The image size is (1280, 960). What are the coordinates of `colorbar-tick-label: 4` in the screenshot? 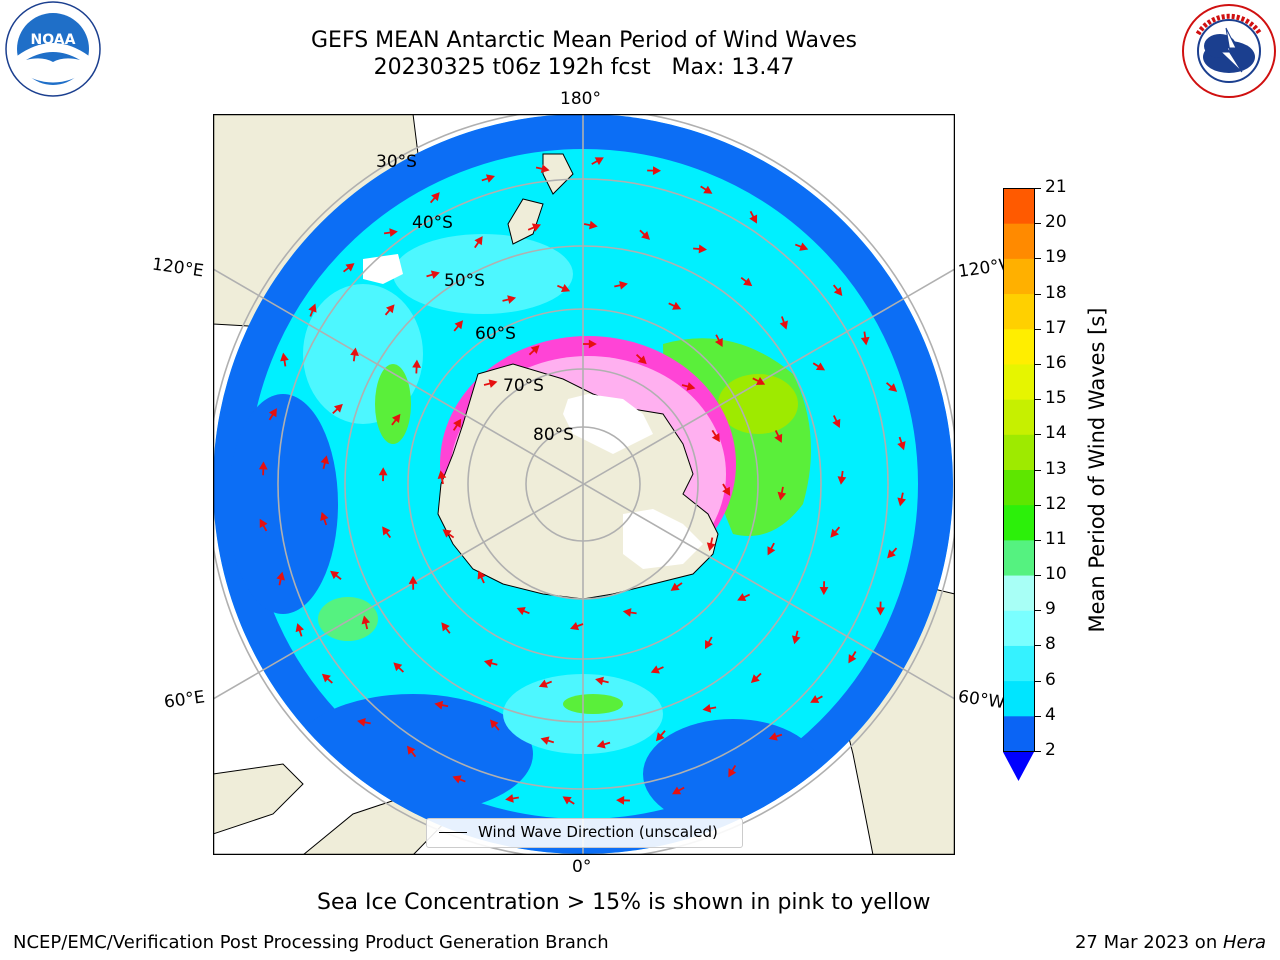 It's located at (1050, 714).